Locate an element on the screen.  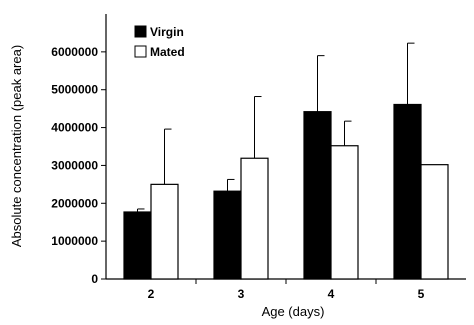
y-axis-label: Absolute concentration (peak area) is located at coordinates (16, 146).